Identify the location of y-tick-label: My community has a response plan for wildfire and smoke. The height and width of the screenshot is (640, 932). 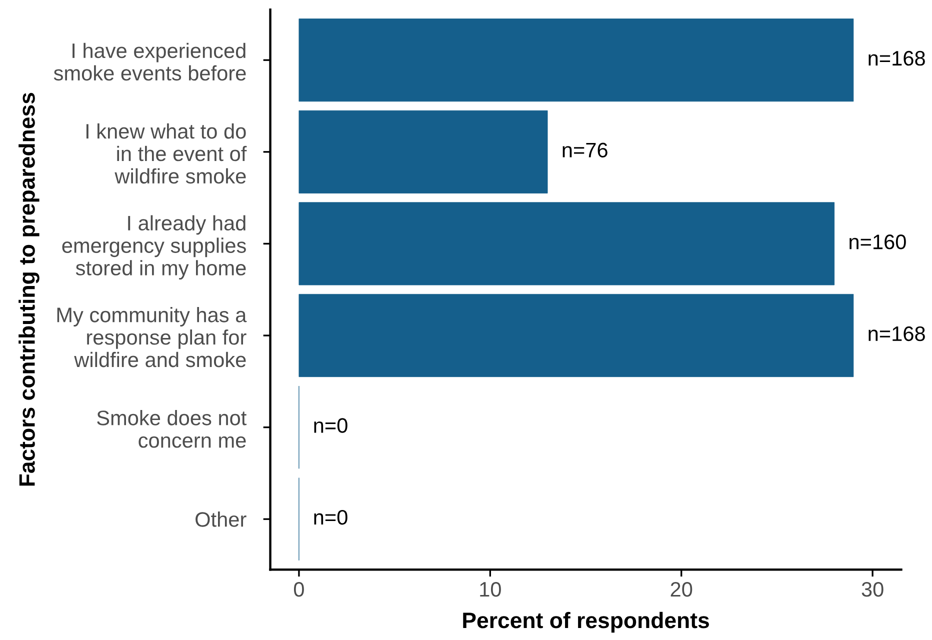
(152, 337).